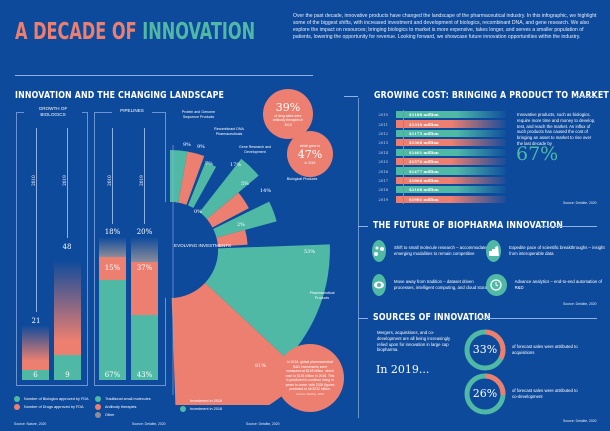  I want to click on cost-row: 2017 $1806 million, so click(433, 180).